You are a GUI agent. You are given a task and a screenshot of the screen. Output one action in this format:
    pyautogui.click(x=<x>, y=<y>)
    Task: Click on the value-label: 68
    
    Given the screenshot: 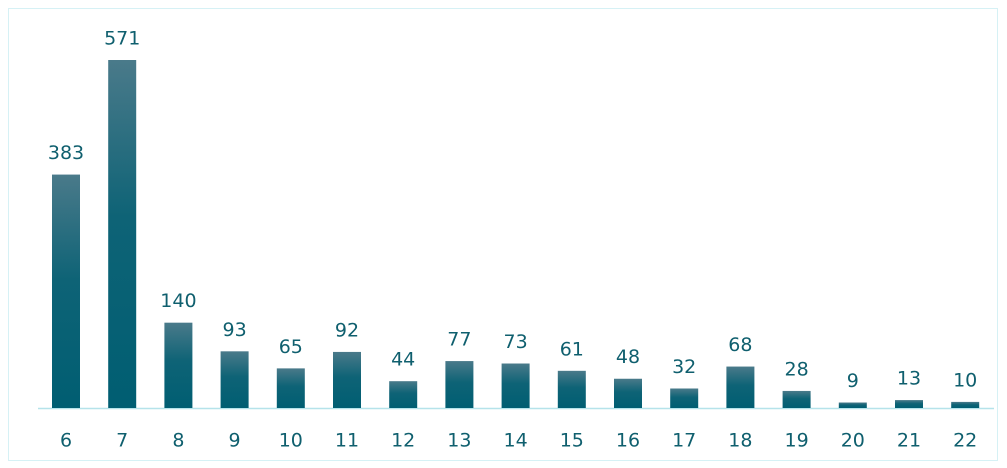 What is the action you would take?
    pyautogui.click(x=740, y=345)
    